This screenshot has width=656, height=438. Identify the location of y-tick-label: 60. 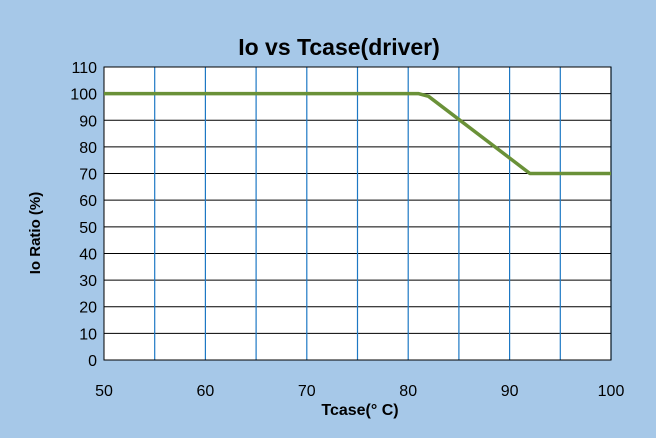
(88, 201).